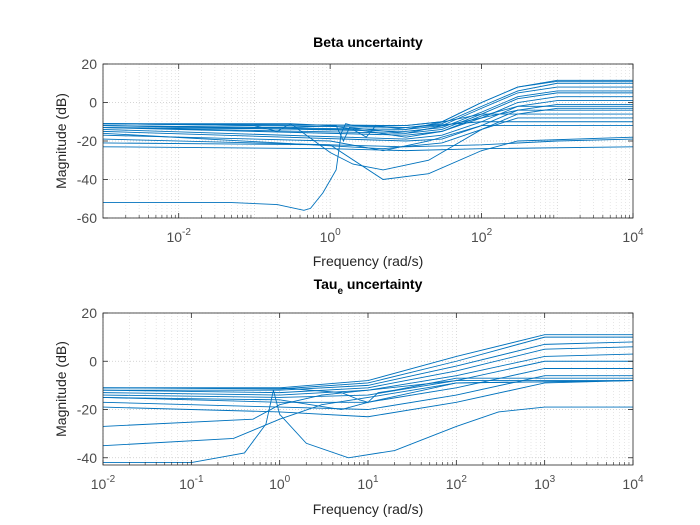 The image size is (700, 525). Describe the element at coordinates (368, 42) in the screenshot. I see `chart-title: Beta uncertainty` at that location.